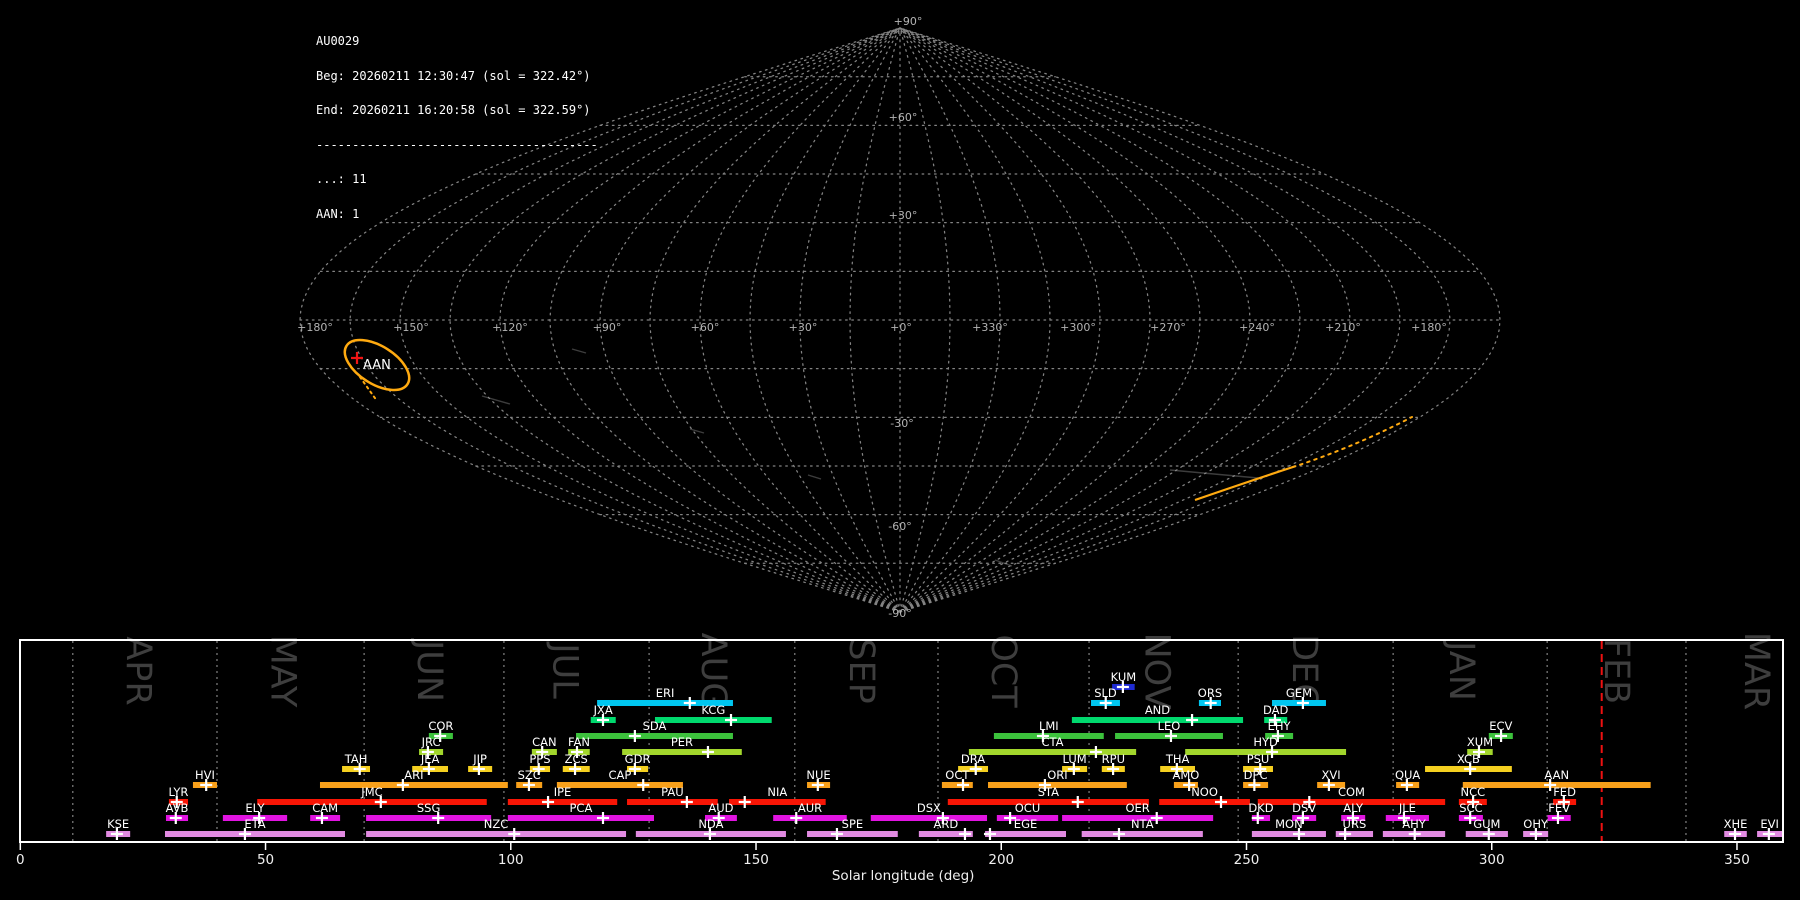  Describe the element at coordinates (945, 834) in the screenshot. I see `shower-bar-ARD` at that location.